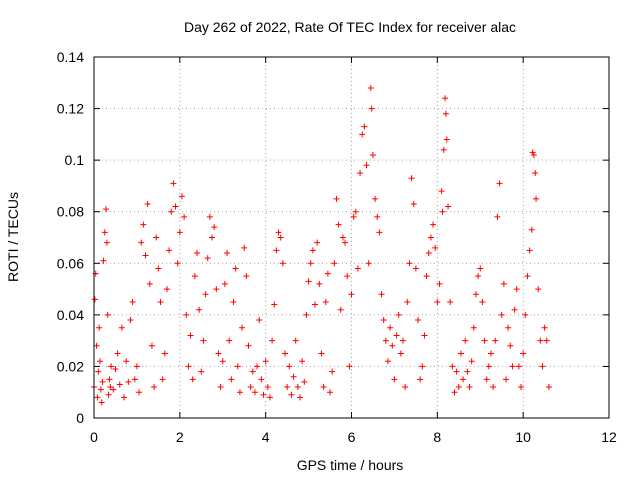  I want to click on x-tick-label: 4, so click(266, 437).